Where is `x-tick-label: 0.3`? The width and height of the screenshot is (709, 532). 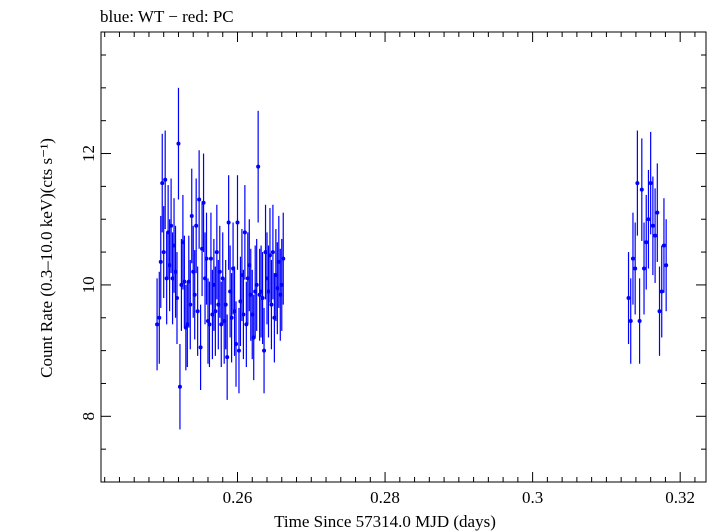
x-tick-label: 0.3 is located at coordinates (532, 497).